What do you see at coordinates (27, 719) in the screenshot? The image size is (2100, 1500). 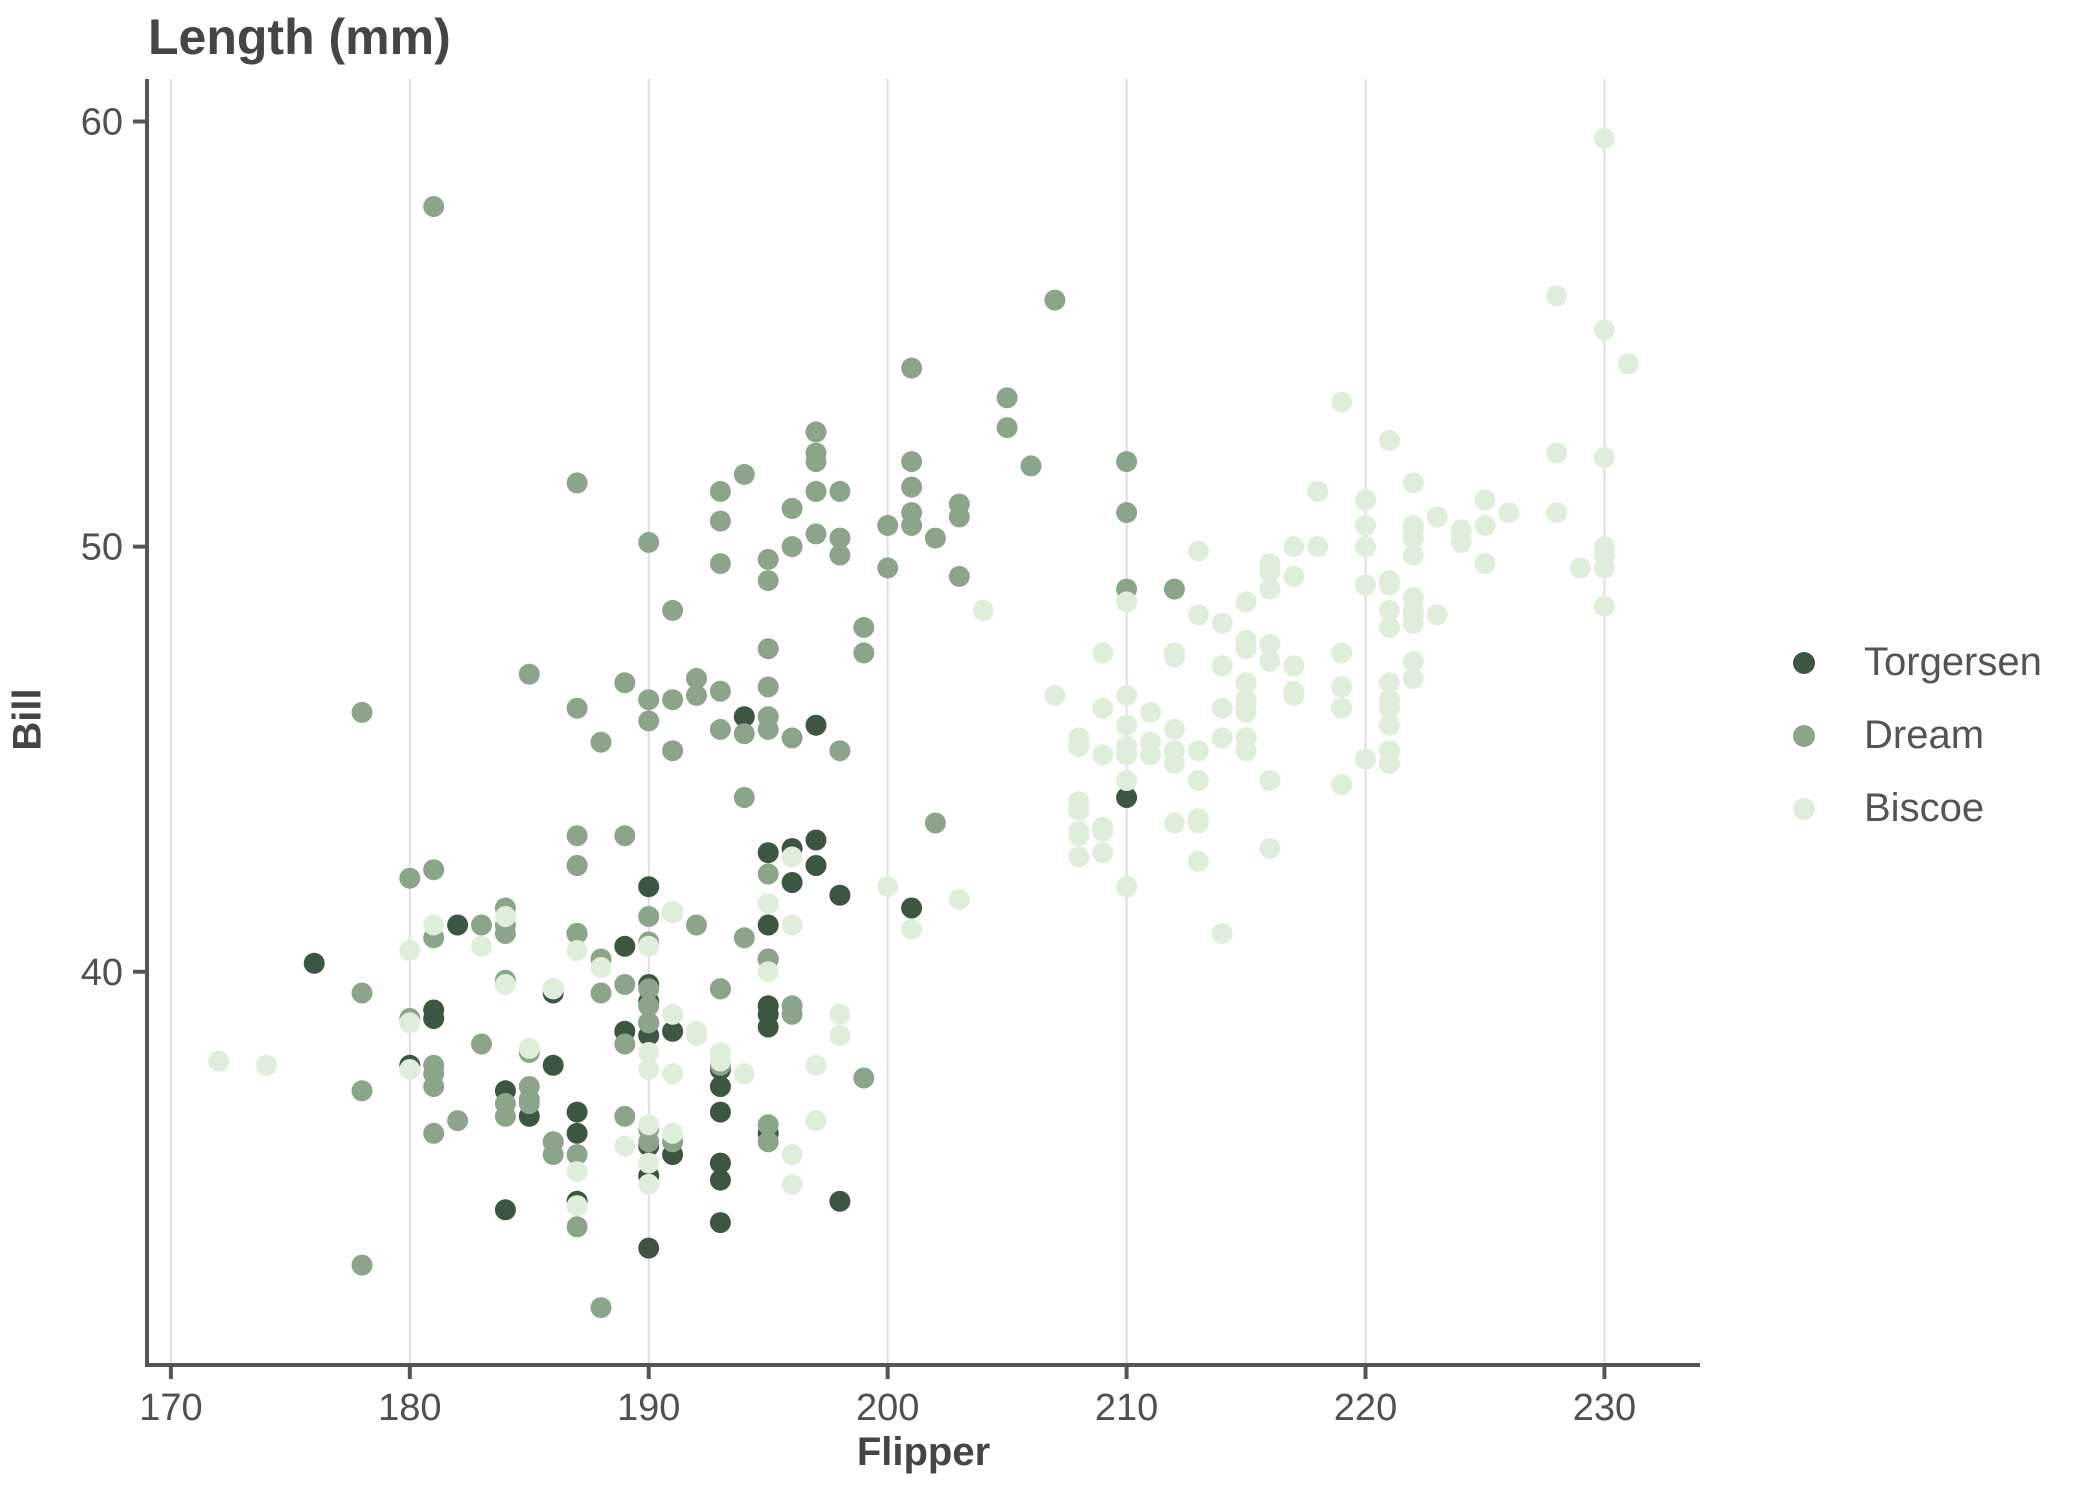 I see `y-axis-title: Bill` at bounding box center [27, 719].